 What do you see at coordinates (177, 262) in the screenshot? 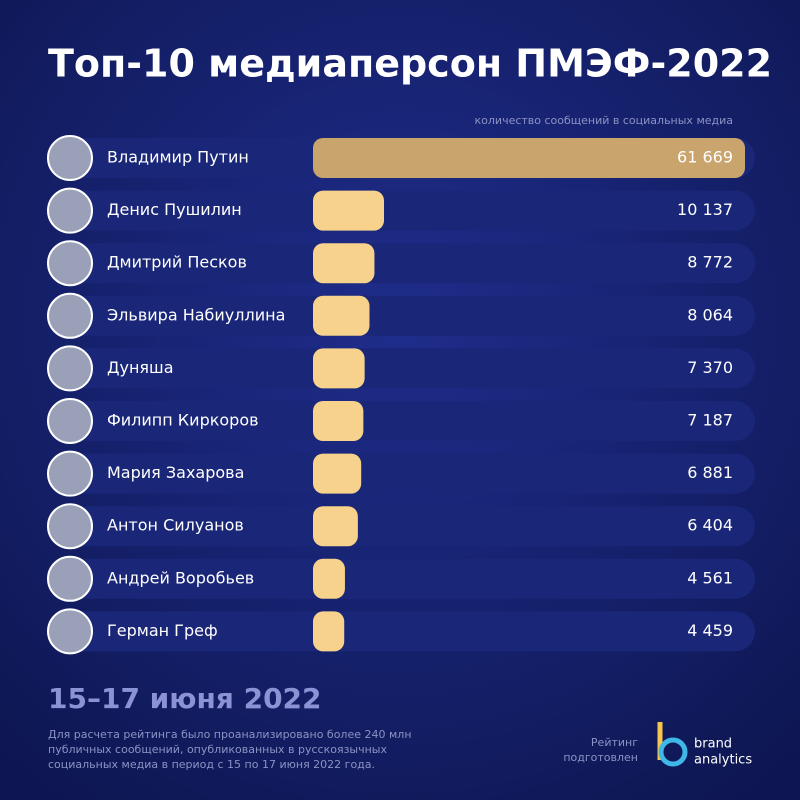
I see `category-label: Дмитрий Песков` at bounding box center [177, 262].